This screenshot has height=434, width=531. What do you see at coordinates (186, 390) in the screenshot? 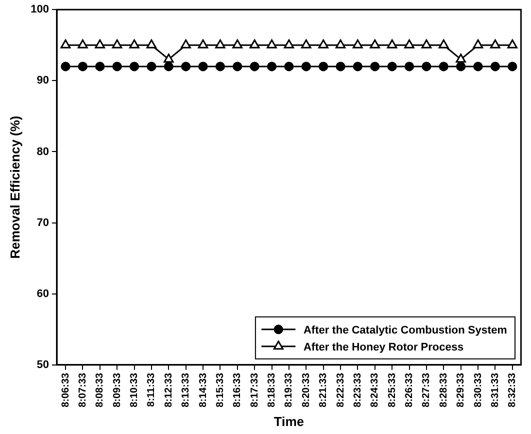
I see `x-tick-label: 8:13:33` at bounding box center [186, 390].